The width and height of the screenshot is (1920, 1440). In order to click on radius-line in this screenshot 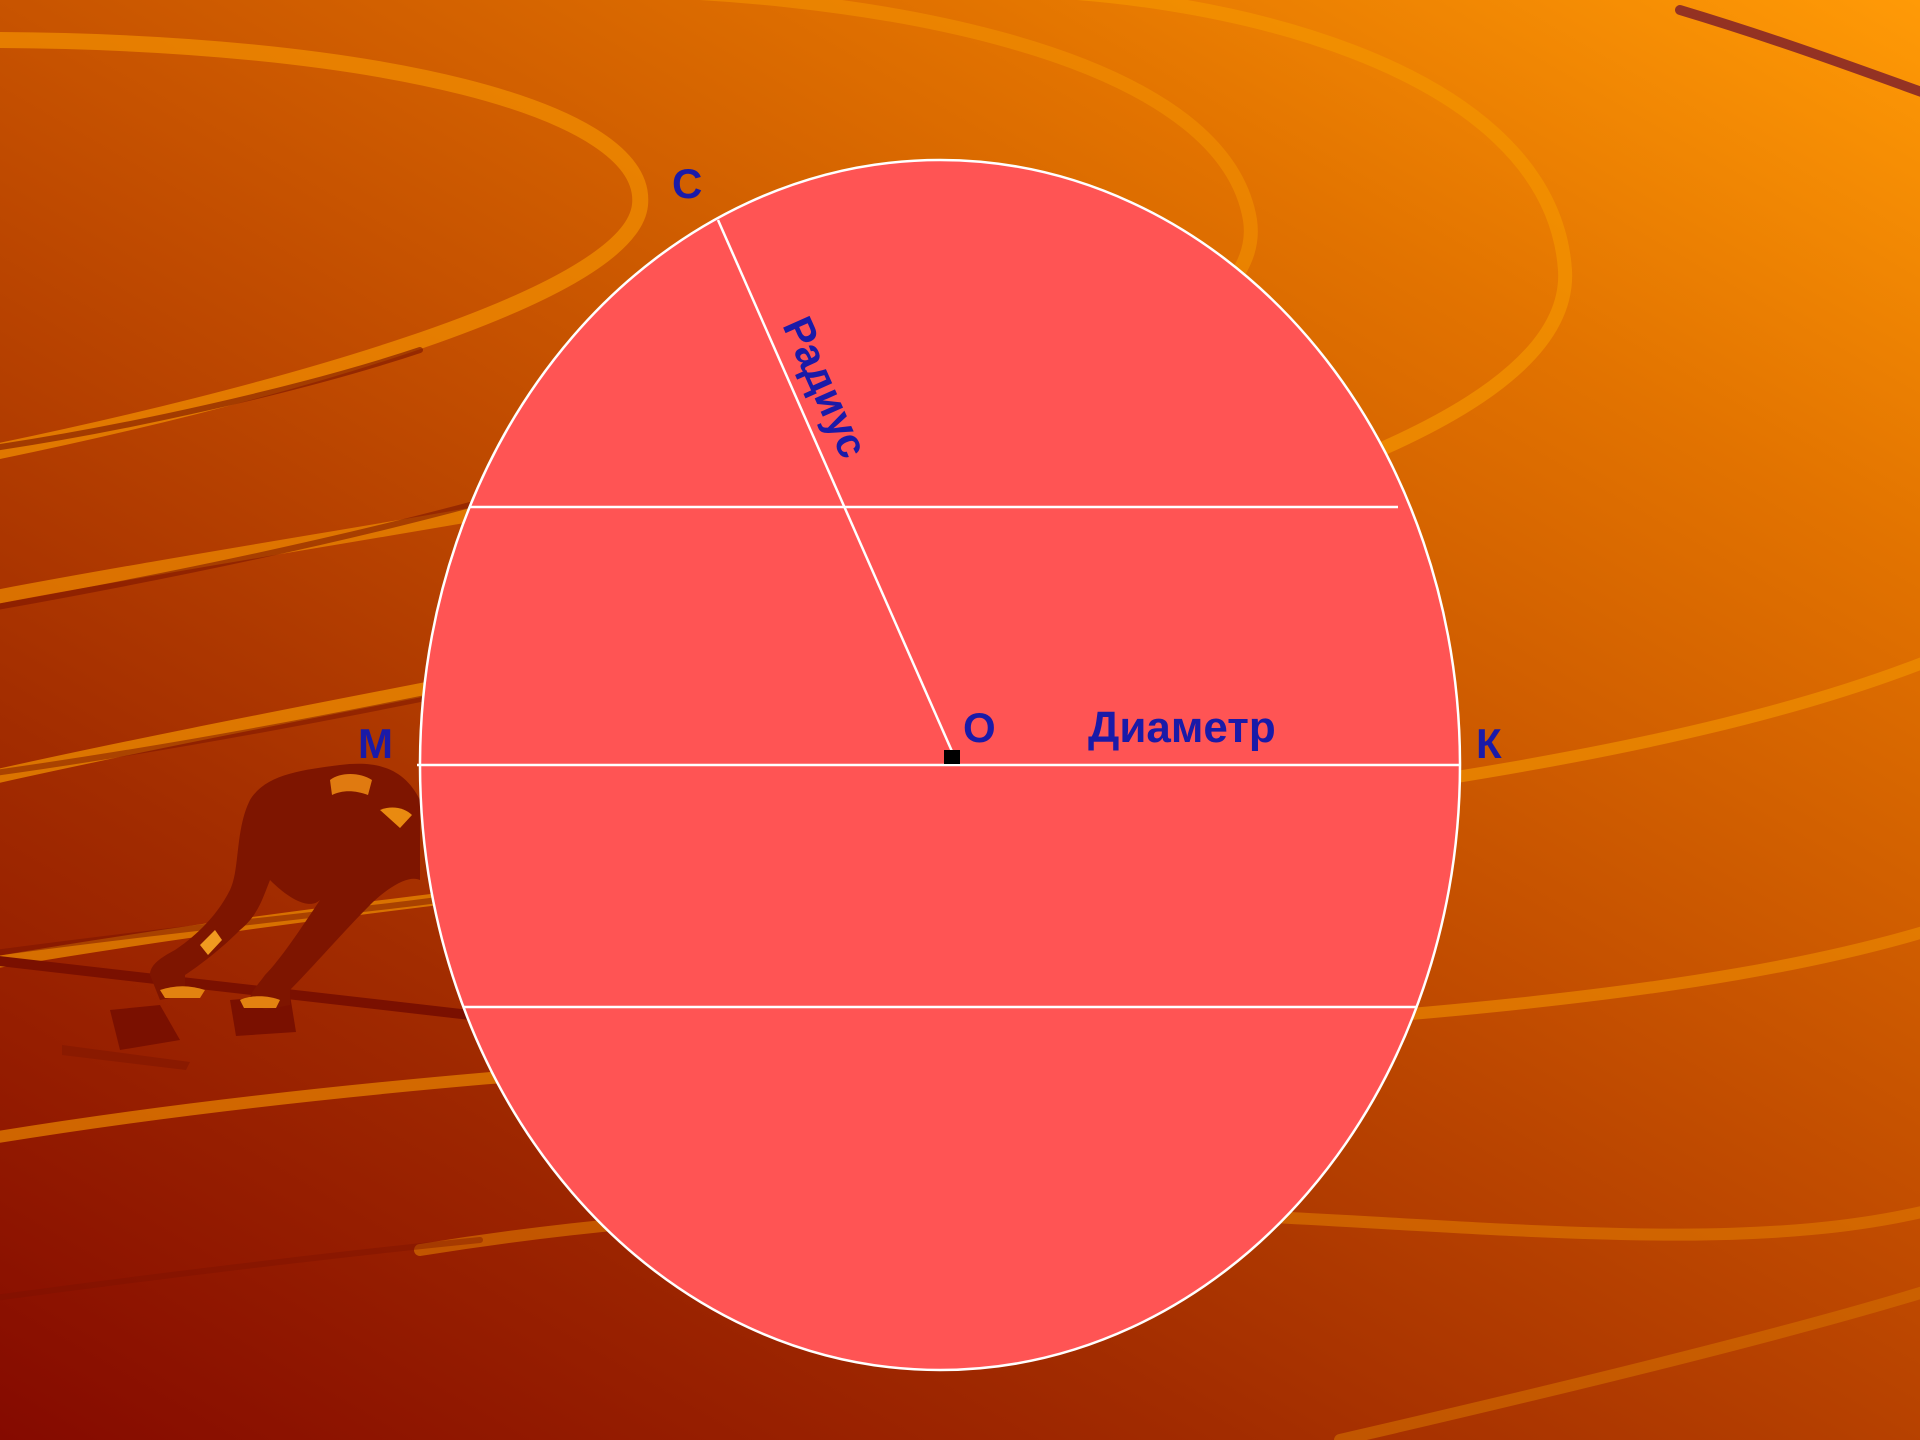, I will do `click(838, 492)`.